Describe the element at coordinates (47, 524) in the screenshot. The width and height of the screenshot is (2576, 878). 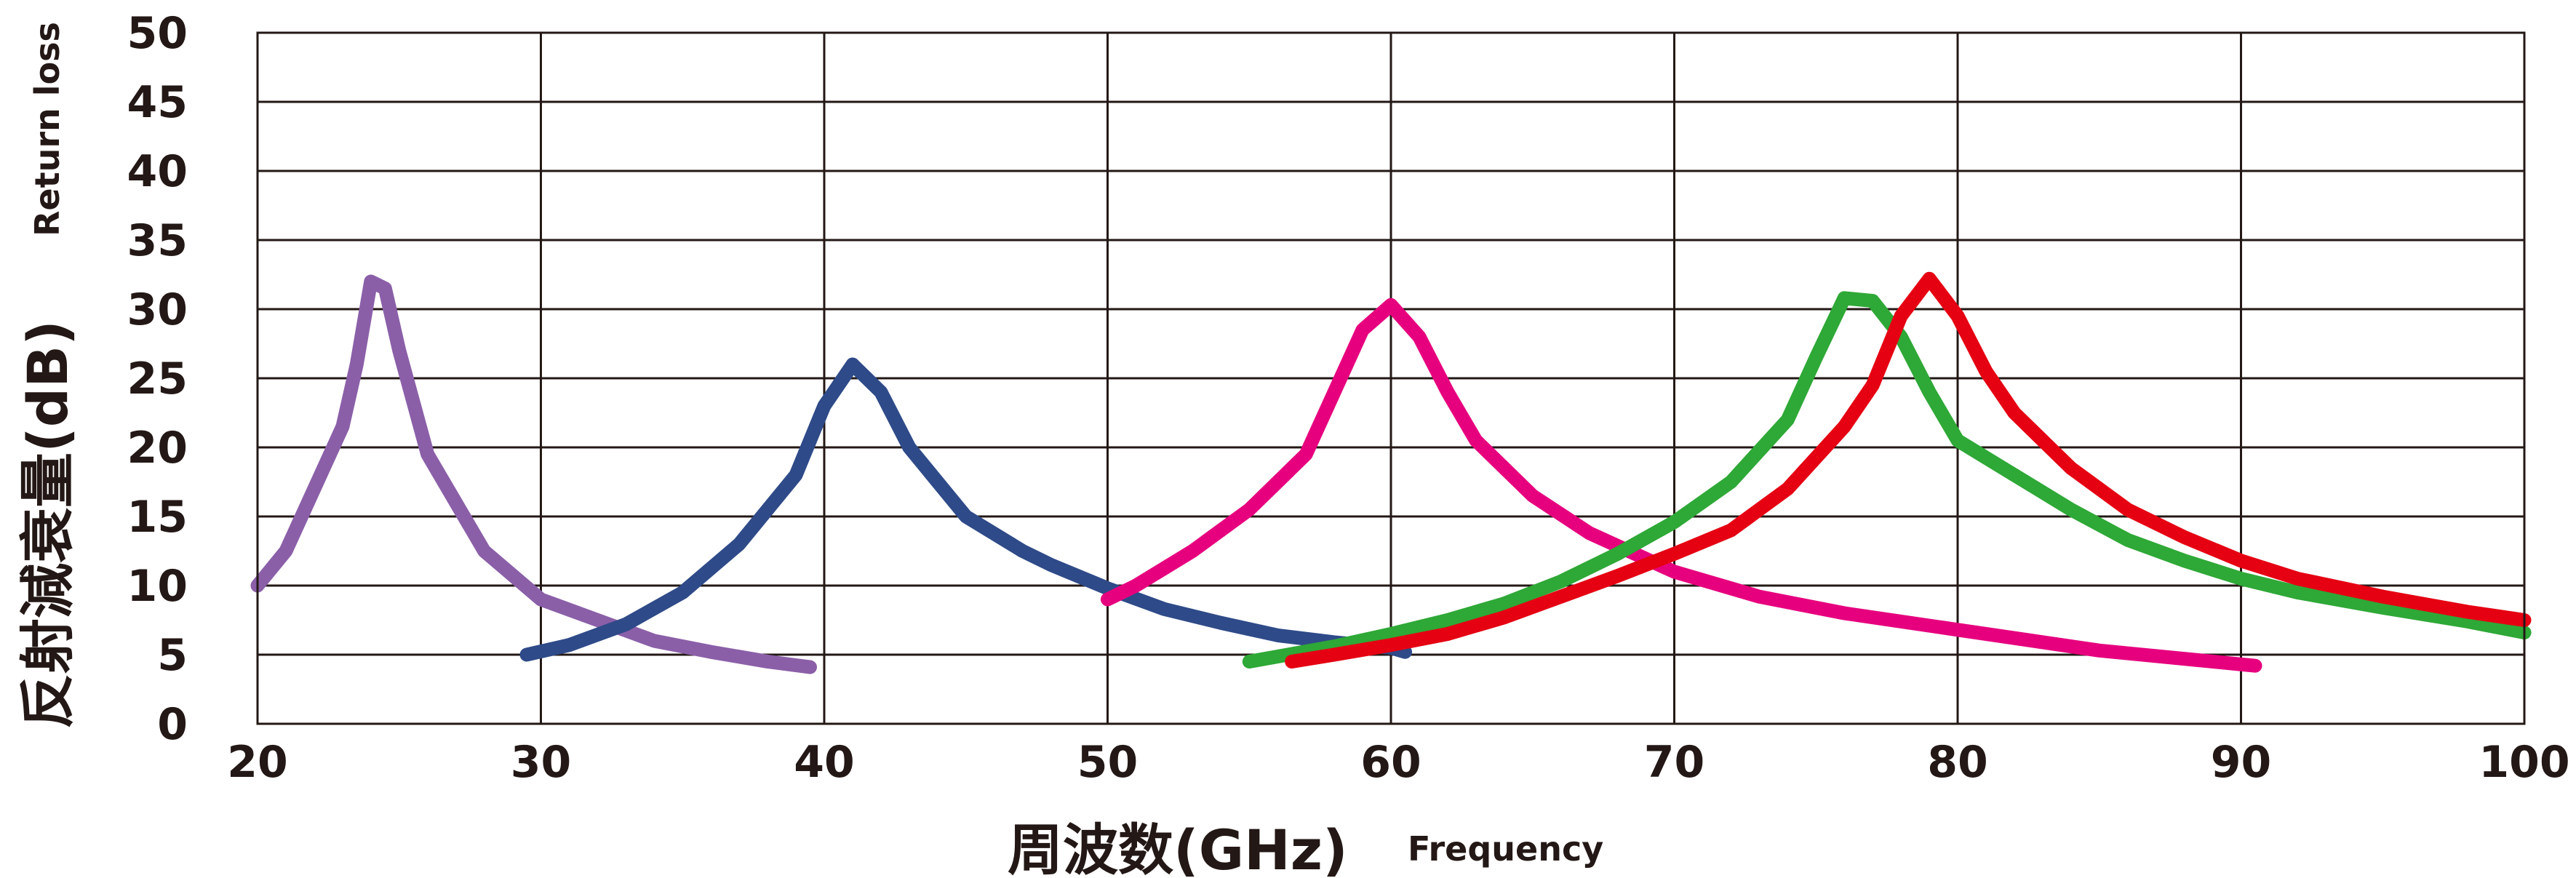
I see `y-axis-title: 反射減衰量(dB)` at that location.